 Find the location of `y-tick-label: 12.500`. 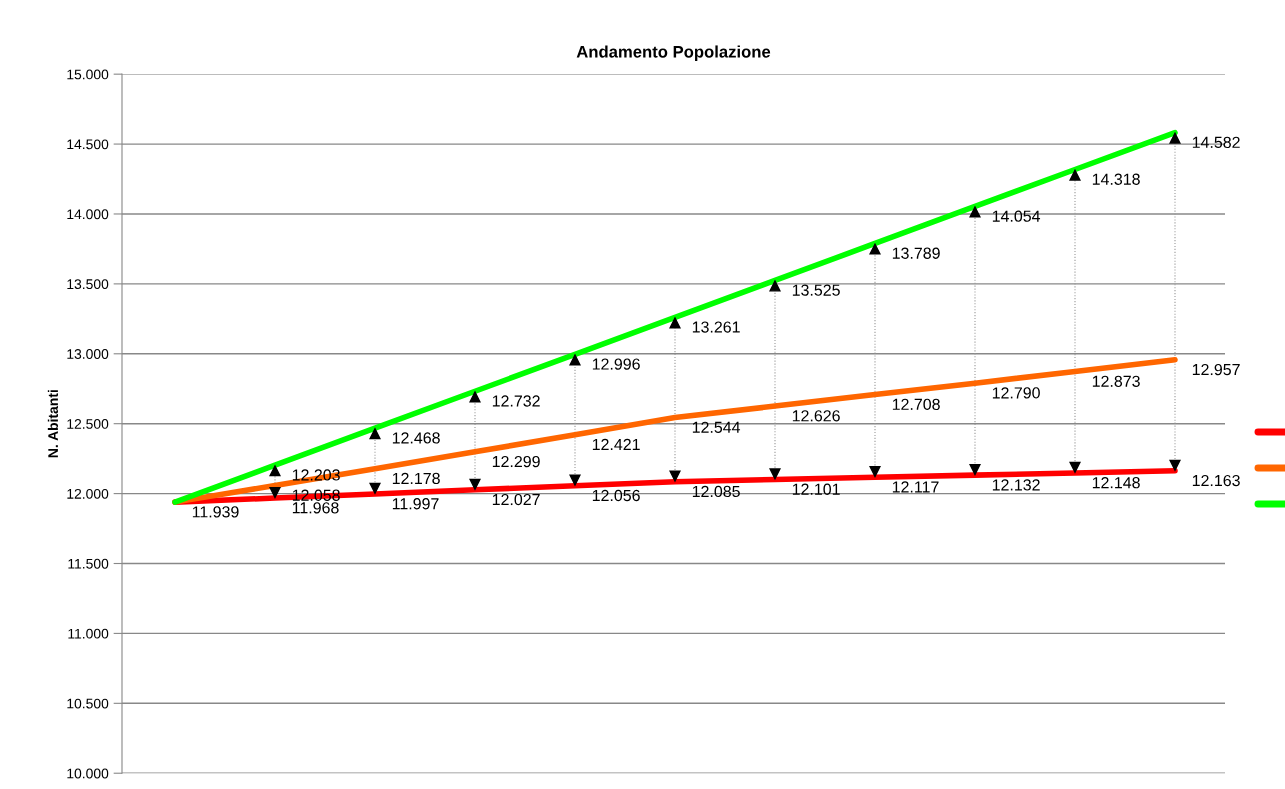

y-tick-label: 12.500 is located at coordinates (88, 424).